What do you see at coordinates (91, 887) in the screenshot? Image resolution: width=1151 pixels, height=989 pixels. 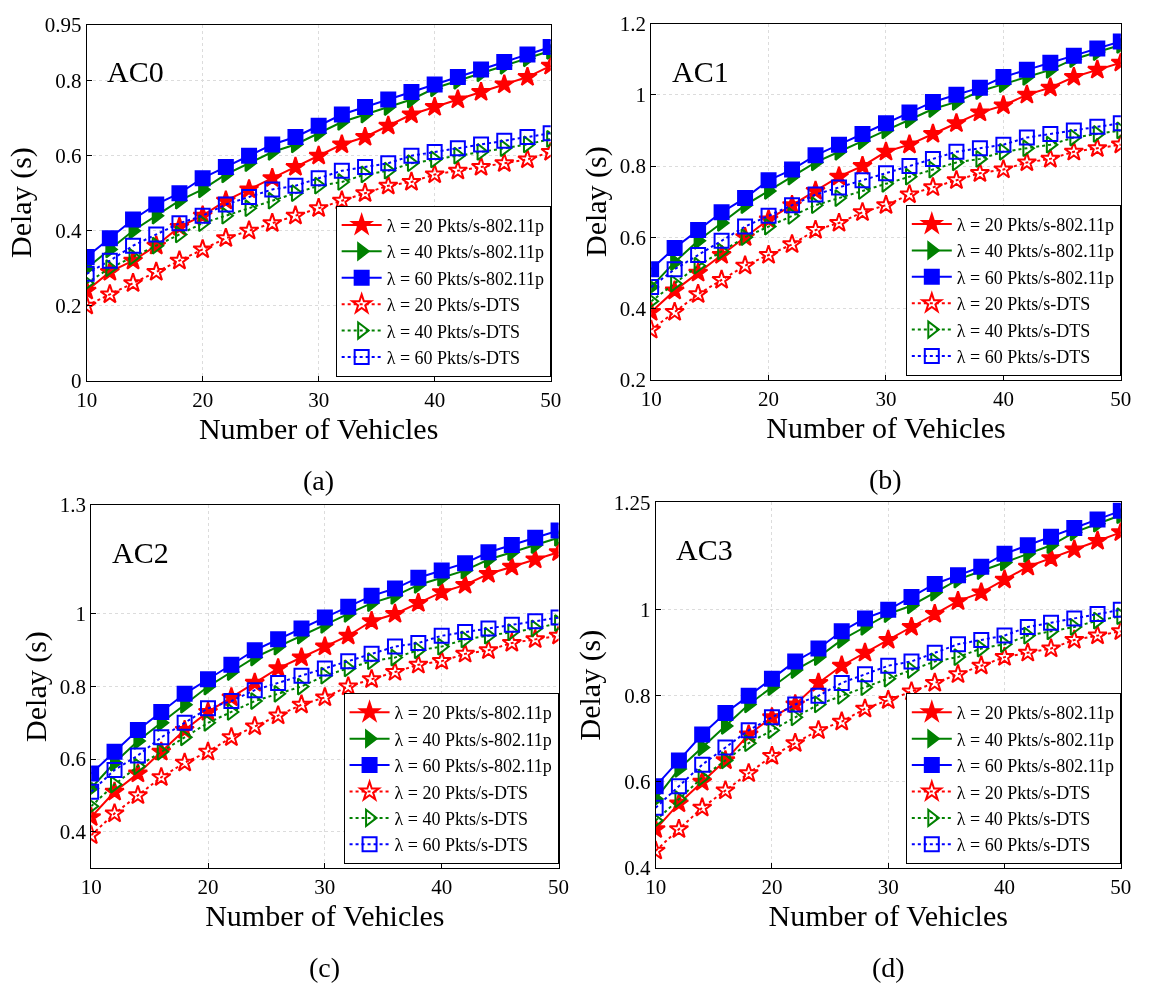 I see `x-tick-label: 10` at bounding box center [91, 887].